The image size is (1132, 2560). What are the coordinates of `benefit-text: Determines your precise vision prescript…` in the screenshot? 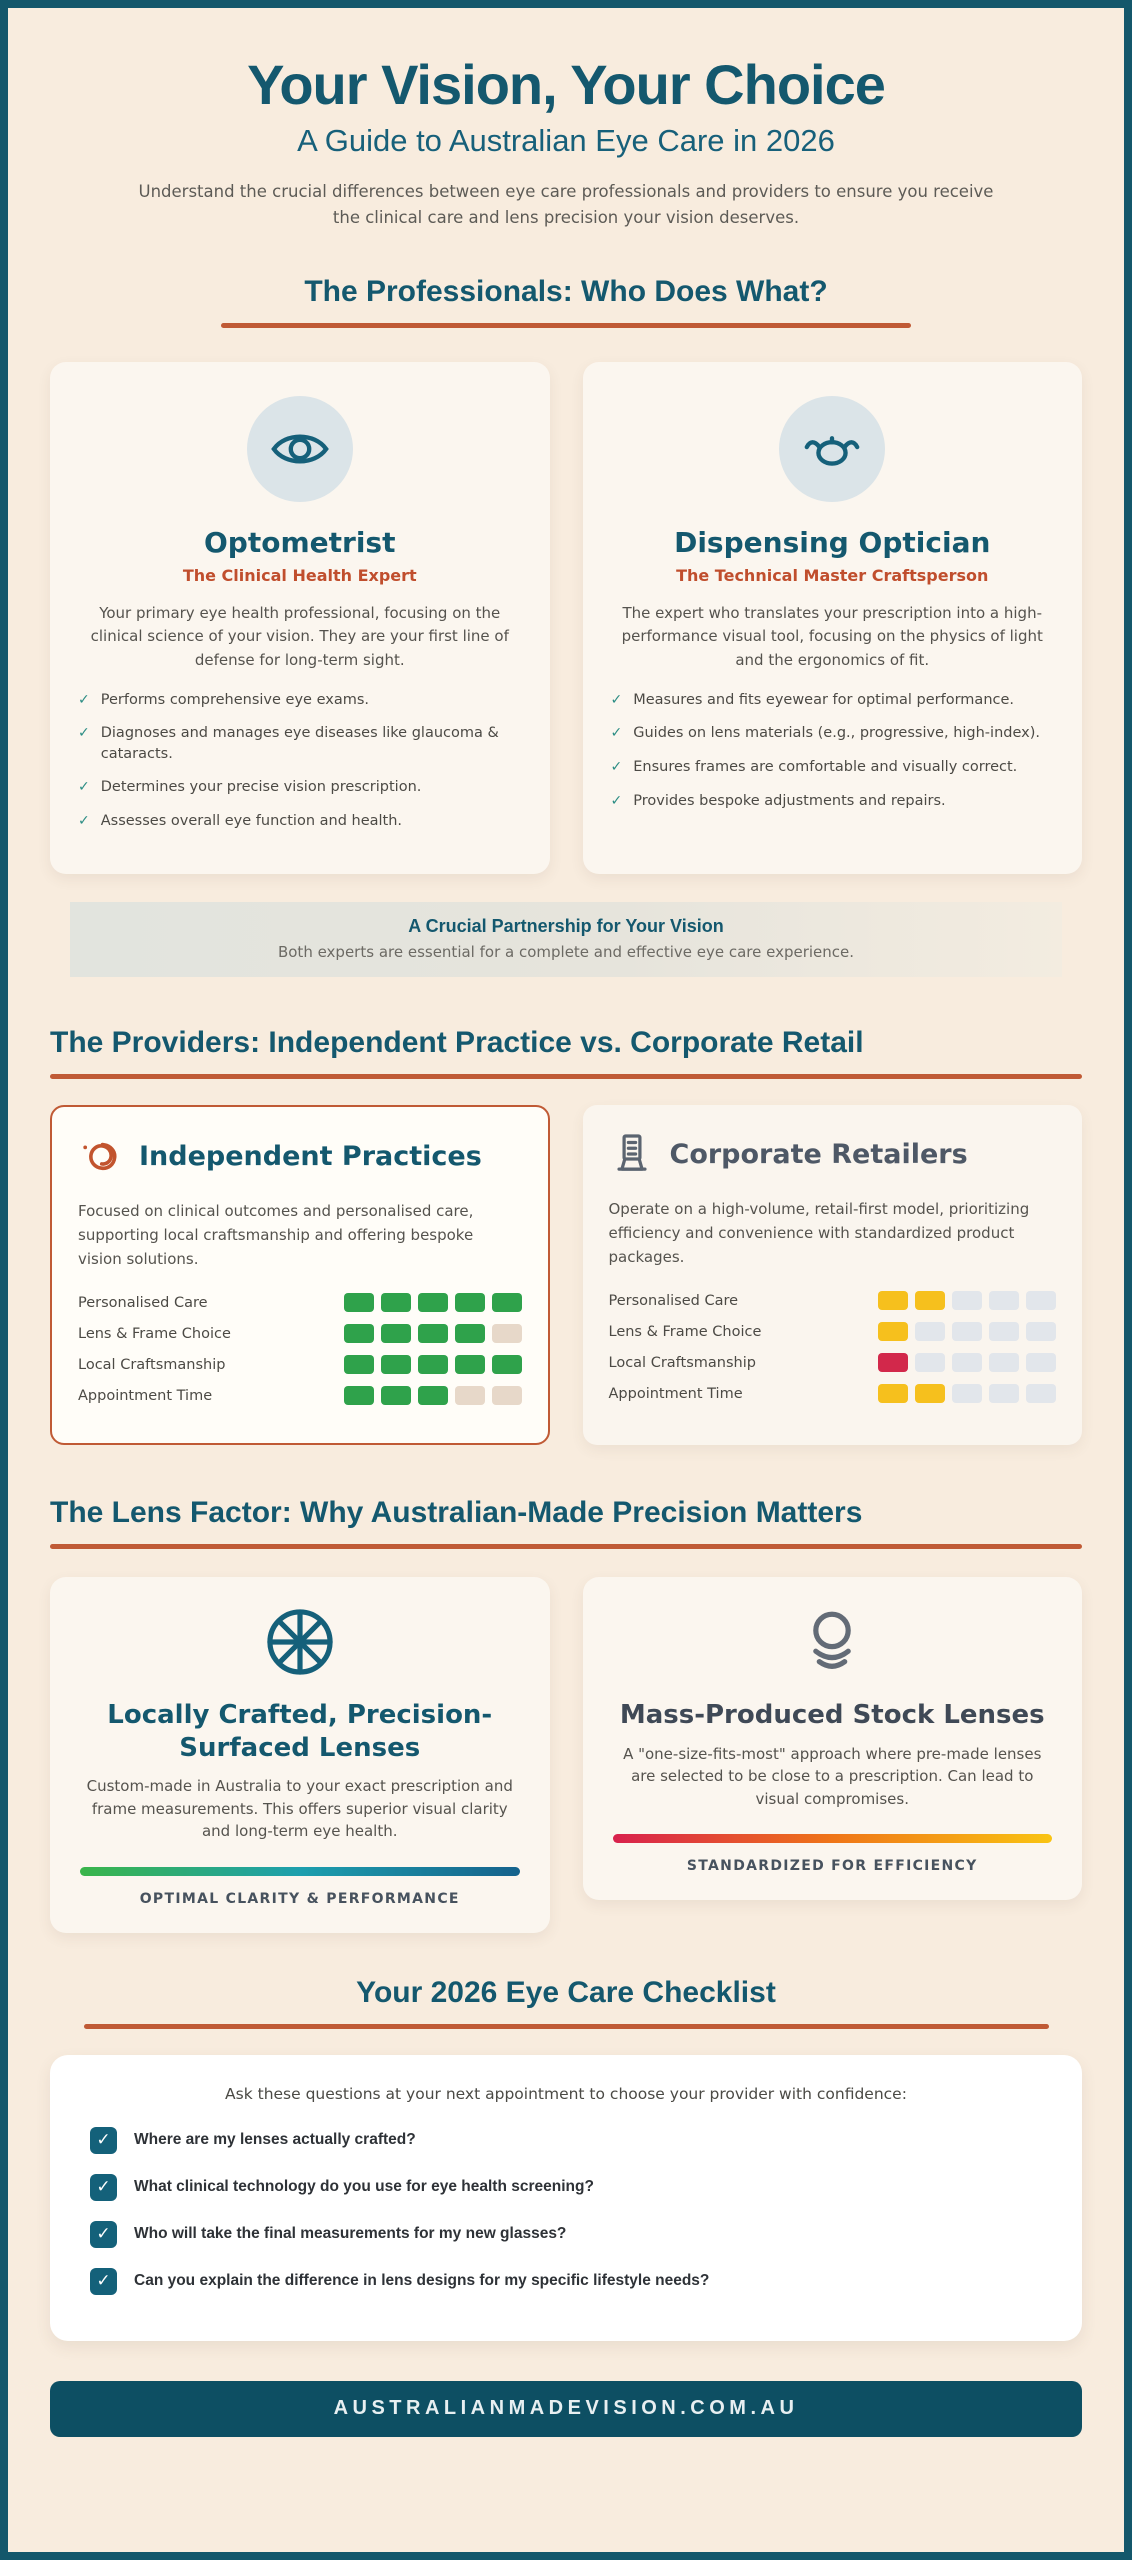 It's located at (261, 787).